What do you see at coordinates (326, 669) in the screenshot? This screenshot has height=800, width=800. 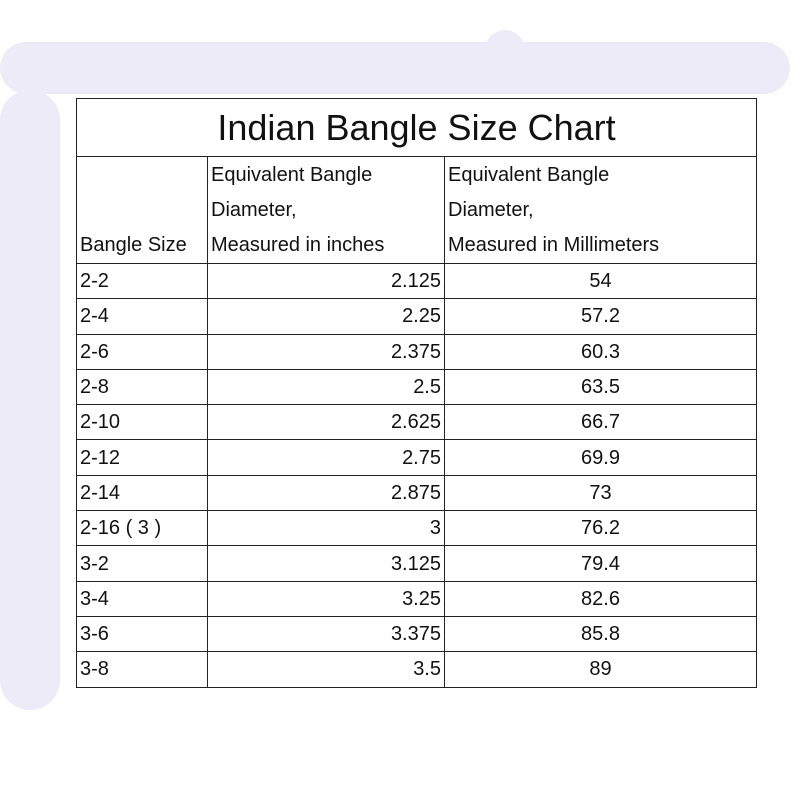 I see `cell-diameter-inches: 3.5` at bounding box center [326, 669].